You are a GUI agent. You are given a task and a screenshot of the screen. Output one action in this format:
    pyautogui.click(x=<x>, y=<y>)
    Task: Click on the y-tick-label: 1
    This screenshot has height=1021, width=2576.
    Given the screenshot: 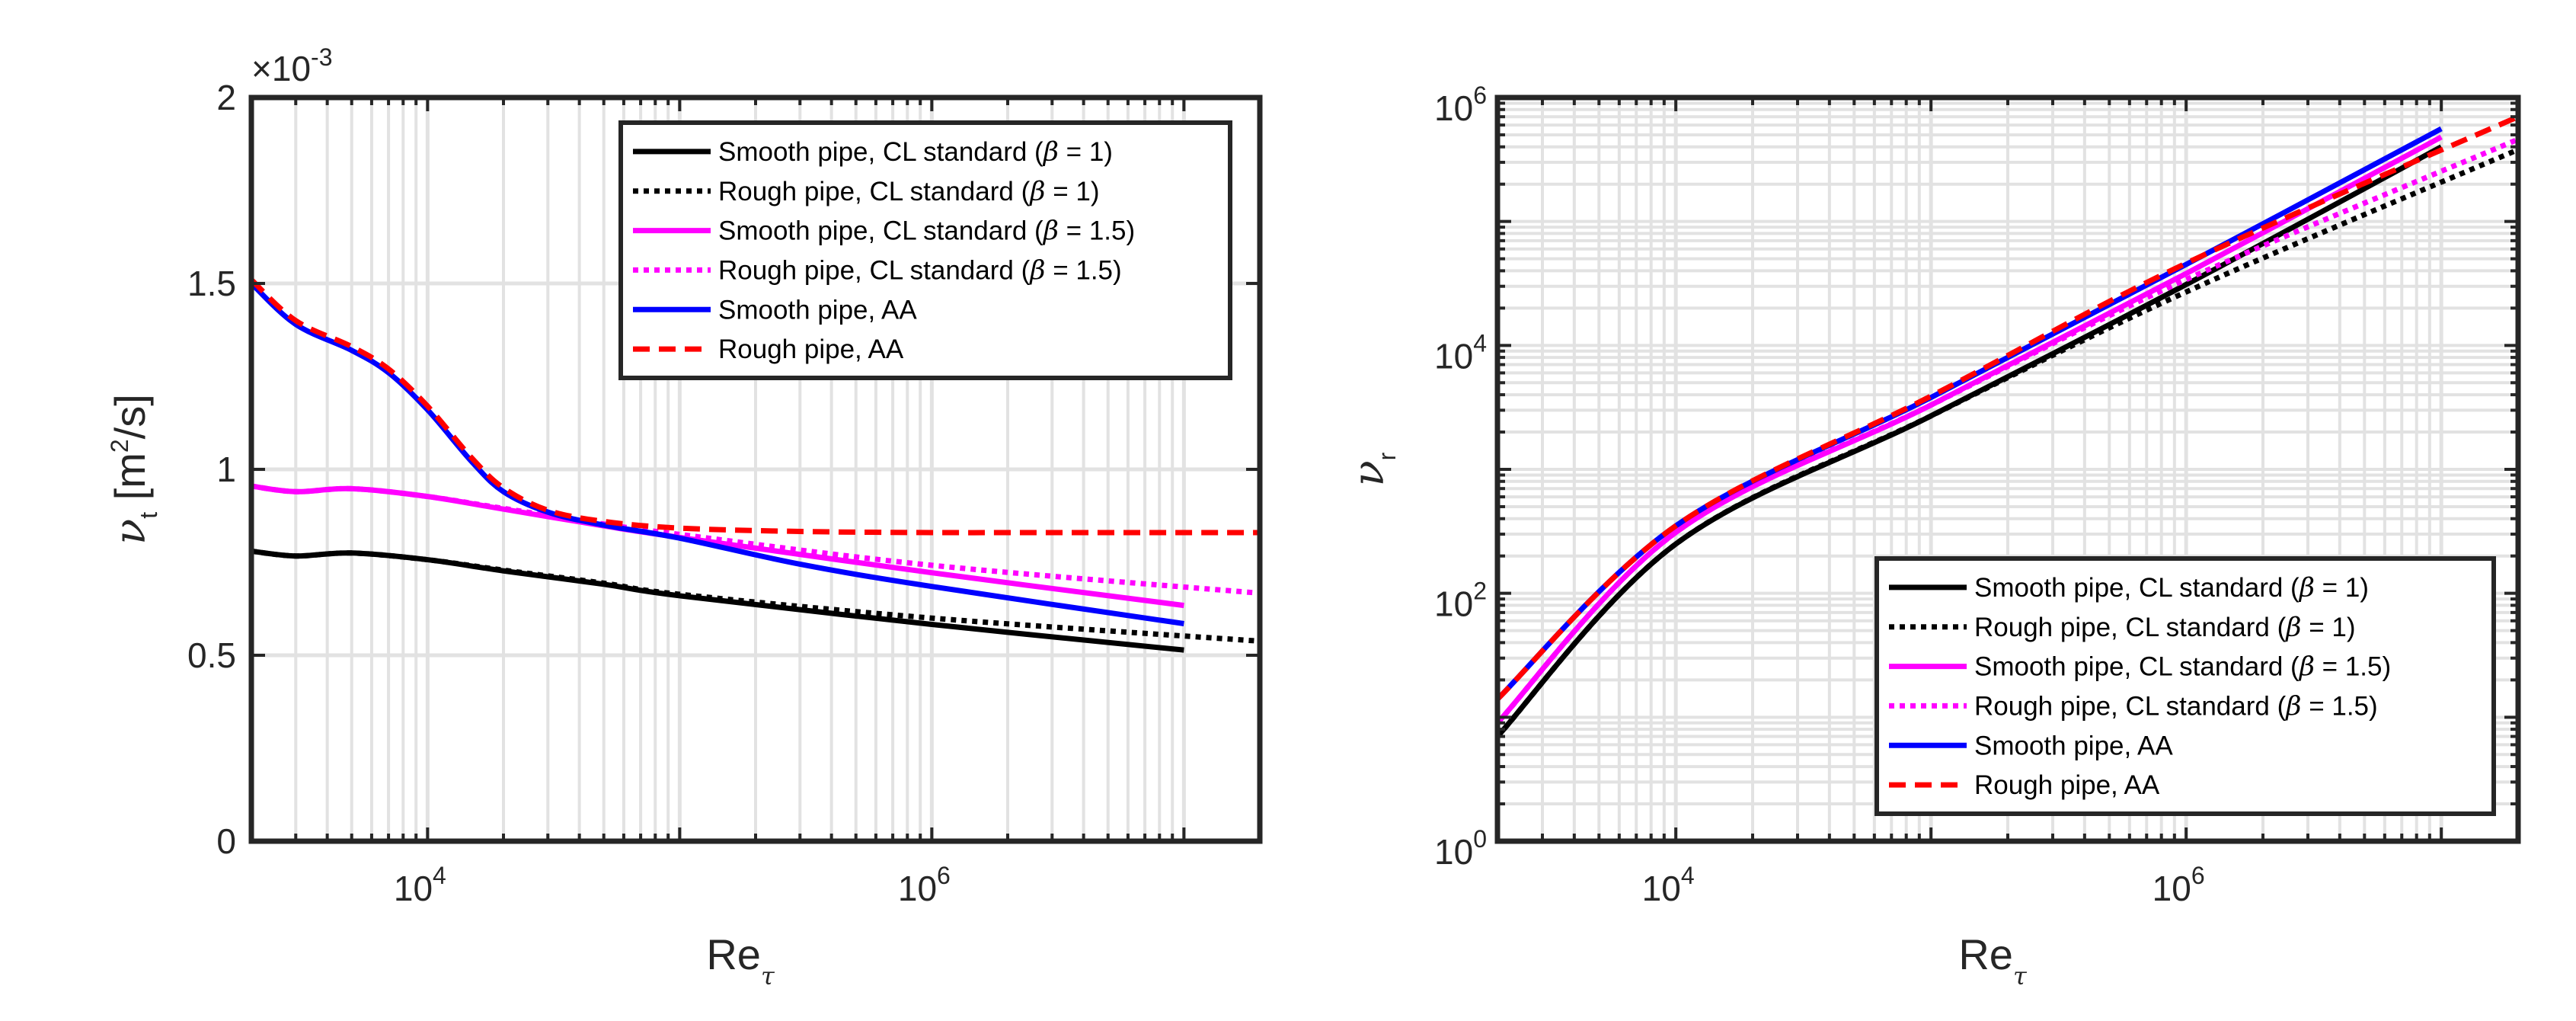 What is the action you would take?
    pyautogui.click(x=226, y=469)
    